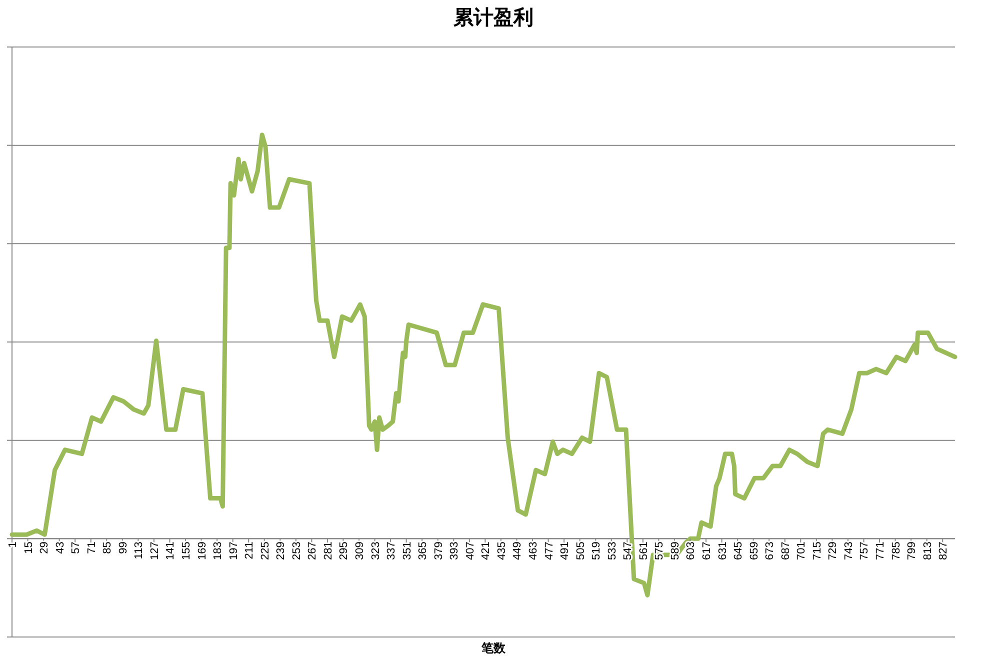 Image resolution: width=987 pixels, height=661 pixels. What do you see at coordinates (392, 551) in the screenshot?
I see `x-tick-label: 337` at bounding box center [392, 551].